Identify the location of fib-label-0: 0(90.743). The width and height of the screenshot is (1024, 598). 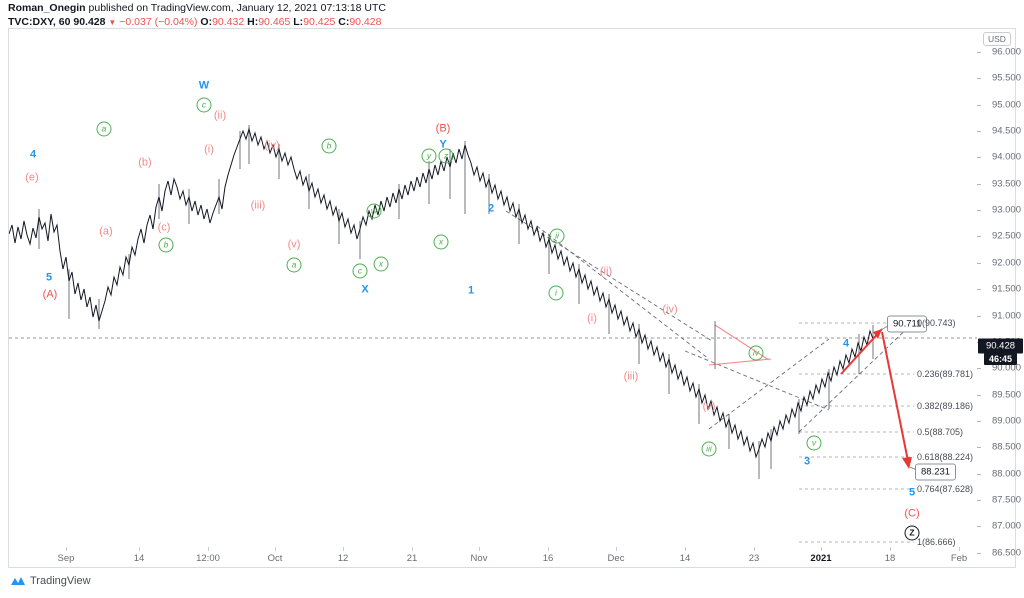
(936, 323).